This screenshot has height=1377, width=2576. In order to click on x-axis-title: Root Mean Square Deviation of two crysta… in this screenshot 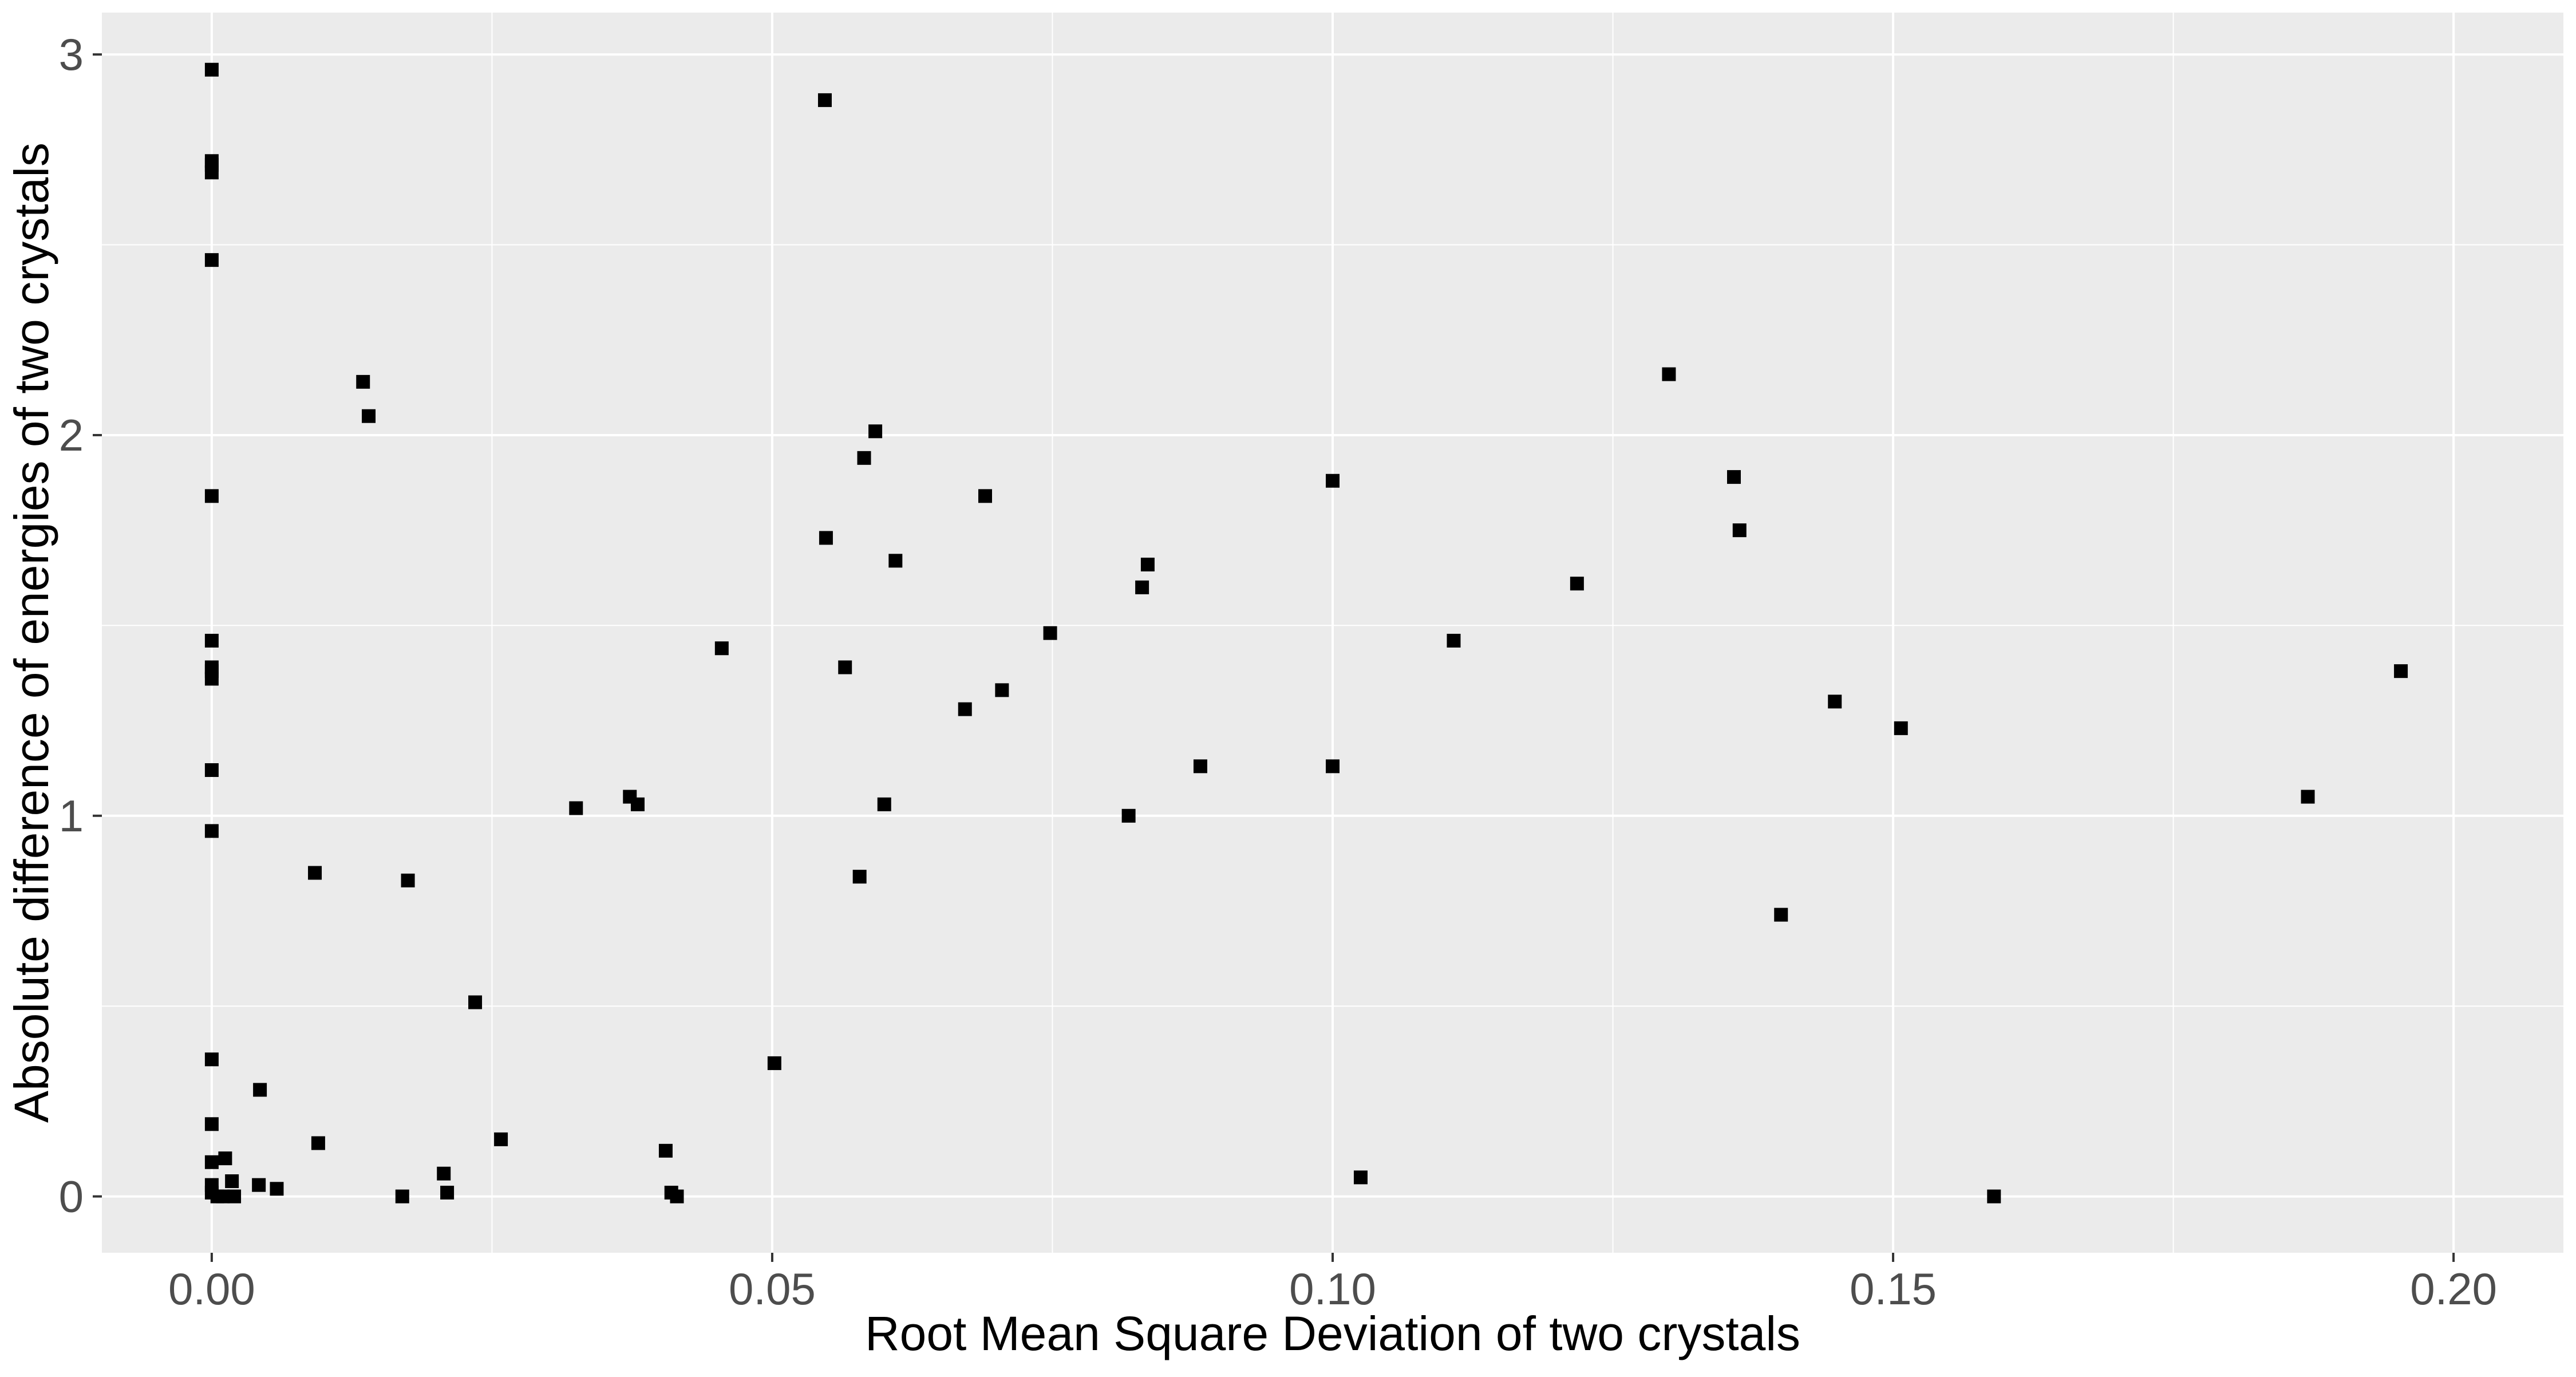, I will do `click(1332, 1333)`.